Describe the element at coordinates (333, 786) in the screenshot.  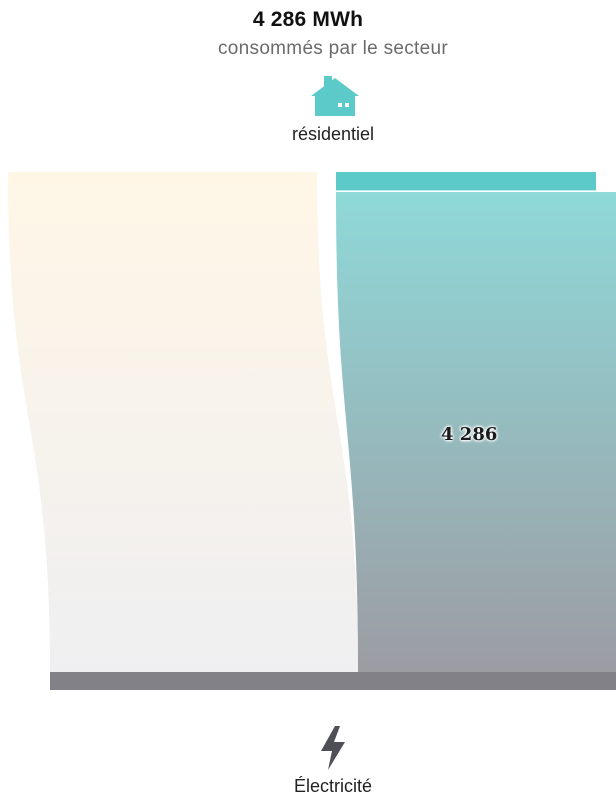
I see `source-label: Électricité` at that location.